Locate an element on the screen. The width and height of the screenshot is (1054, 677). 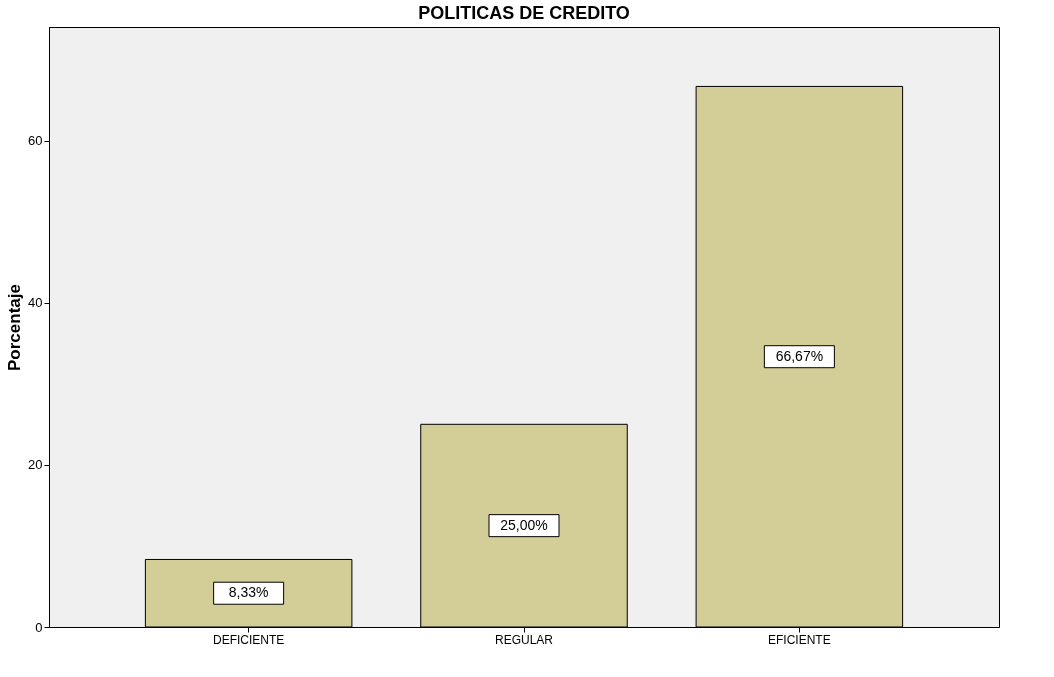
data-label: 8,33% is located at coordinates (248, 592).